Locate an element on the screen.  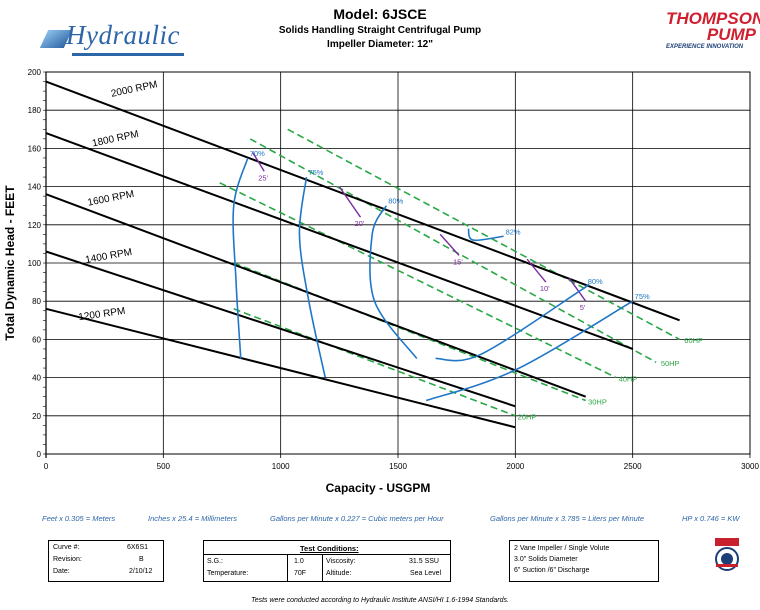
npsh-label-5': 5' is located at coordinates (583, 307).